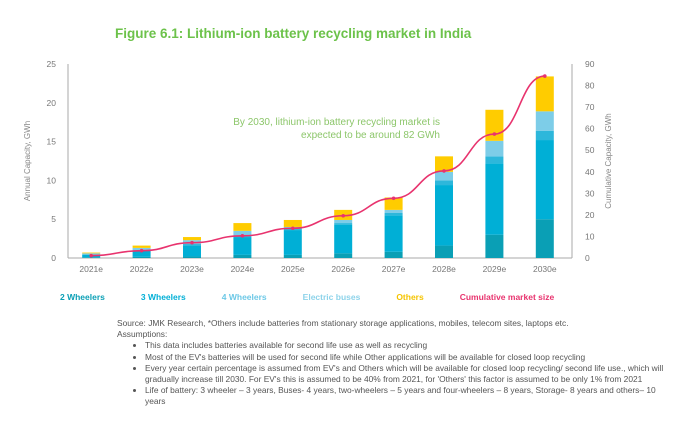  I want to click on x-tick-label: 2024e, so click(243, 269).